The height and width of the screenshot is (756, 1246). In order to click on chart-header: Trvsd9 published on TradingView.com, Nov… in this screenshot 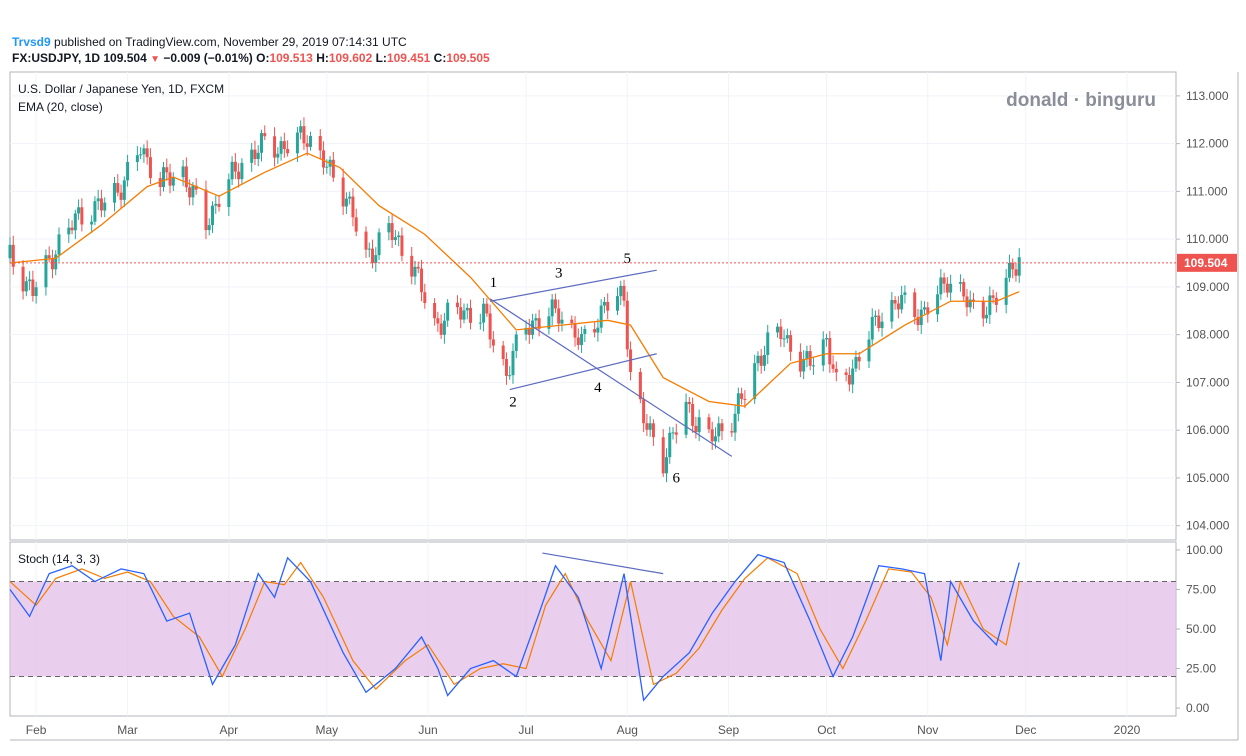, I will do `click(623, 32)`.